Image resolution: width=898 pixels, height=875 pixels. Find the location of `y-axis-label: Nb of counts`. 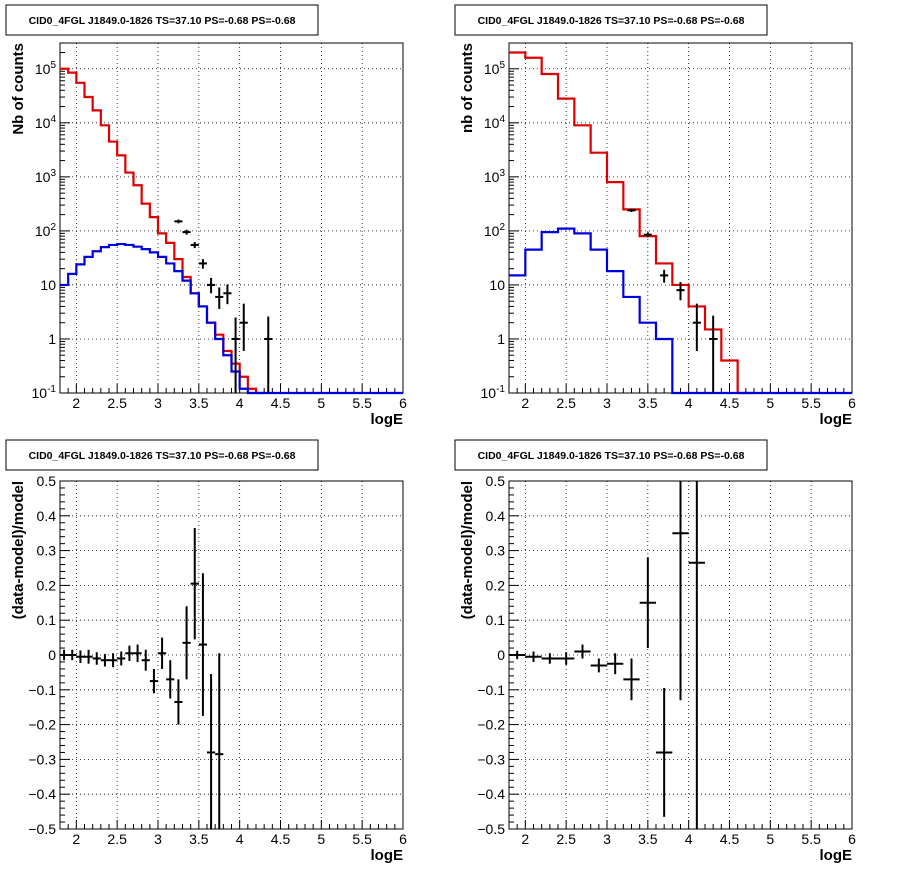

y-axis-label: Nb of counts is located at coordinates (18, 89).